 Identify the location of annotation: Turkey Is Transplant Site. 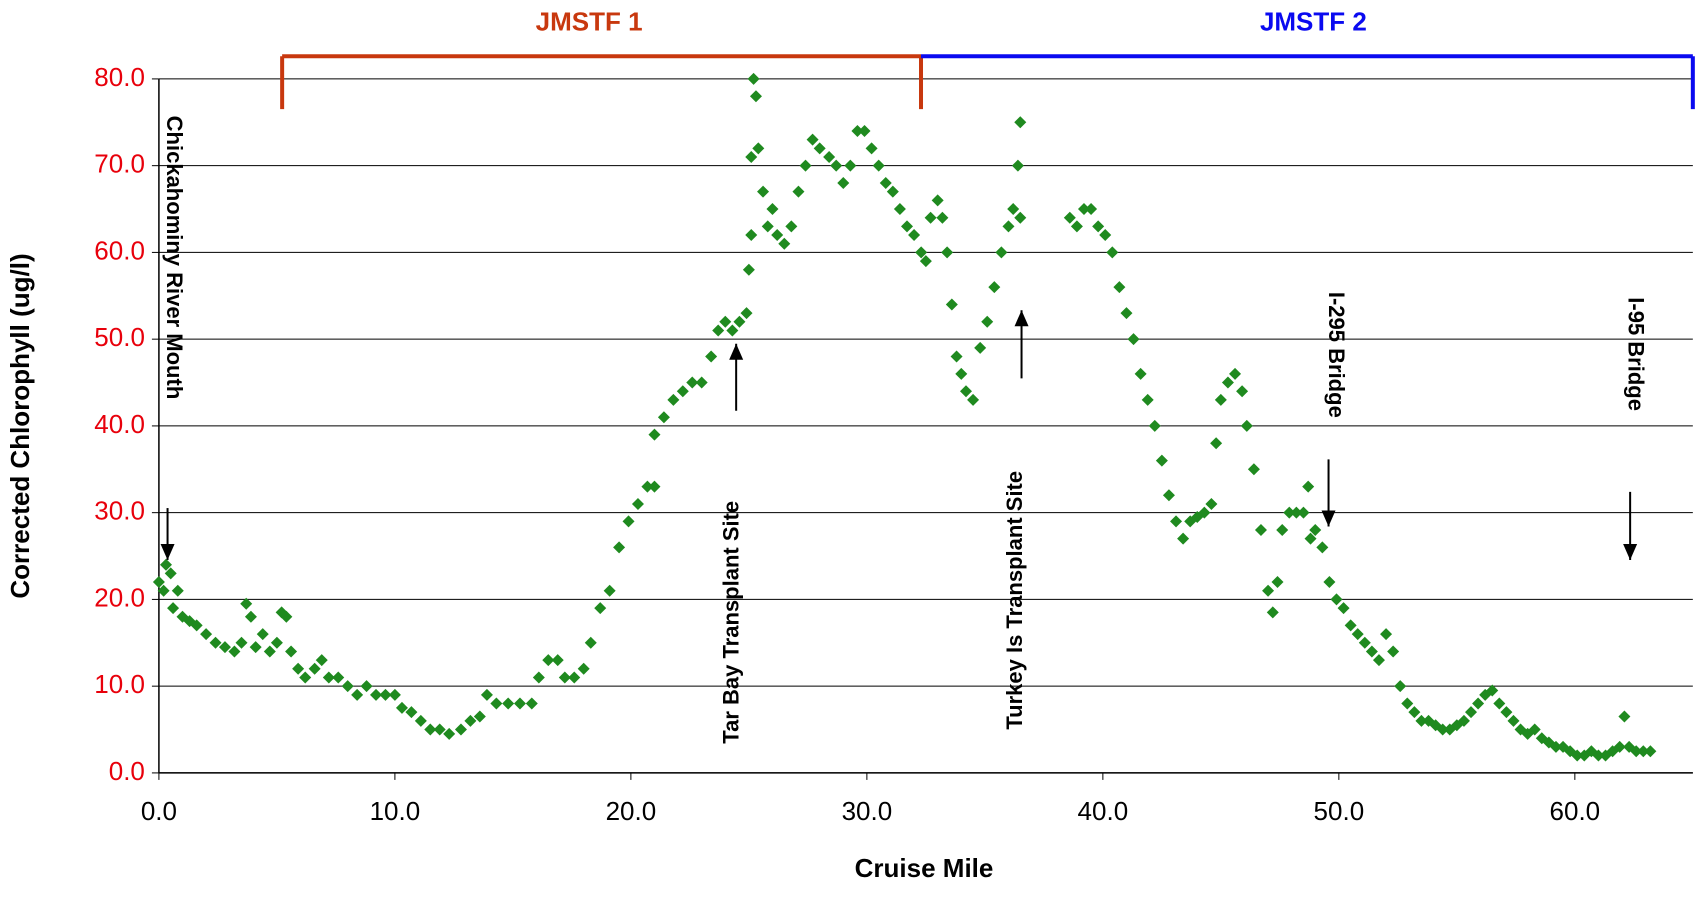
(1014, 600).